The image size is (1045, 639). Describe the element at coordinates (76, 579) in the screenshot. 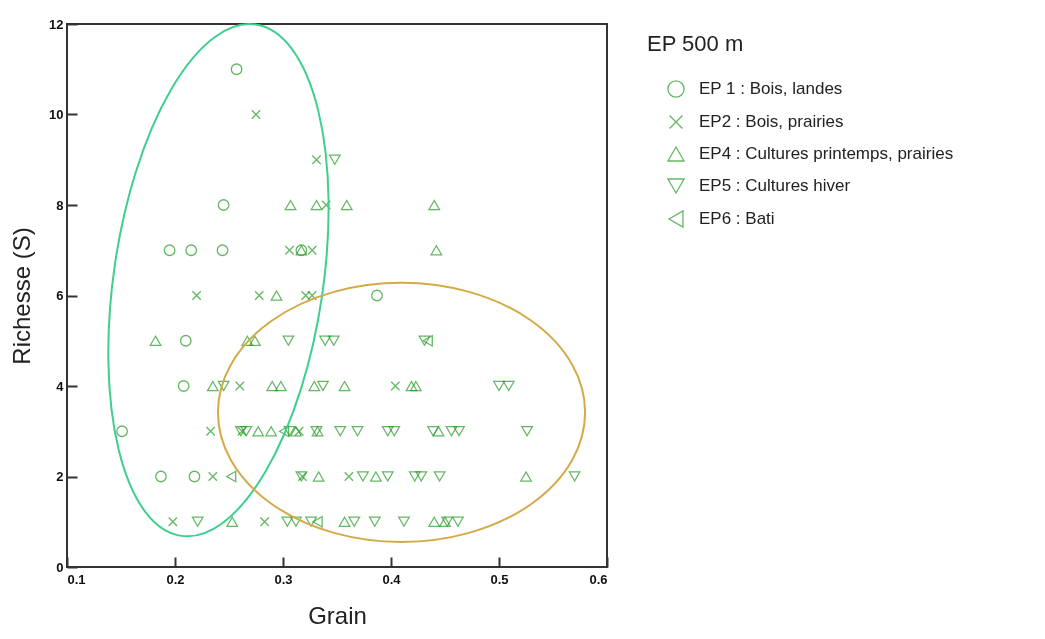

I see `x-tick-label: 0.1` at that location.